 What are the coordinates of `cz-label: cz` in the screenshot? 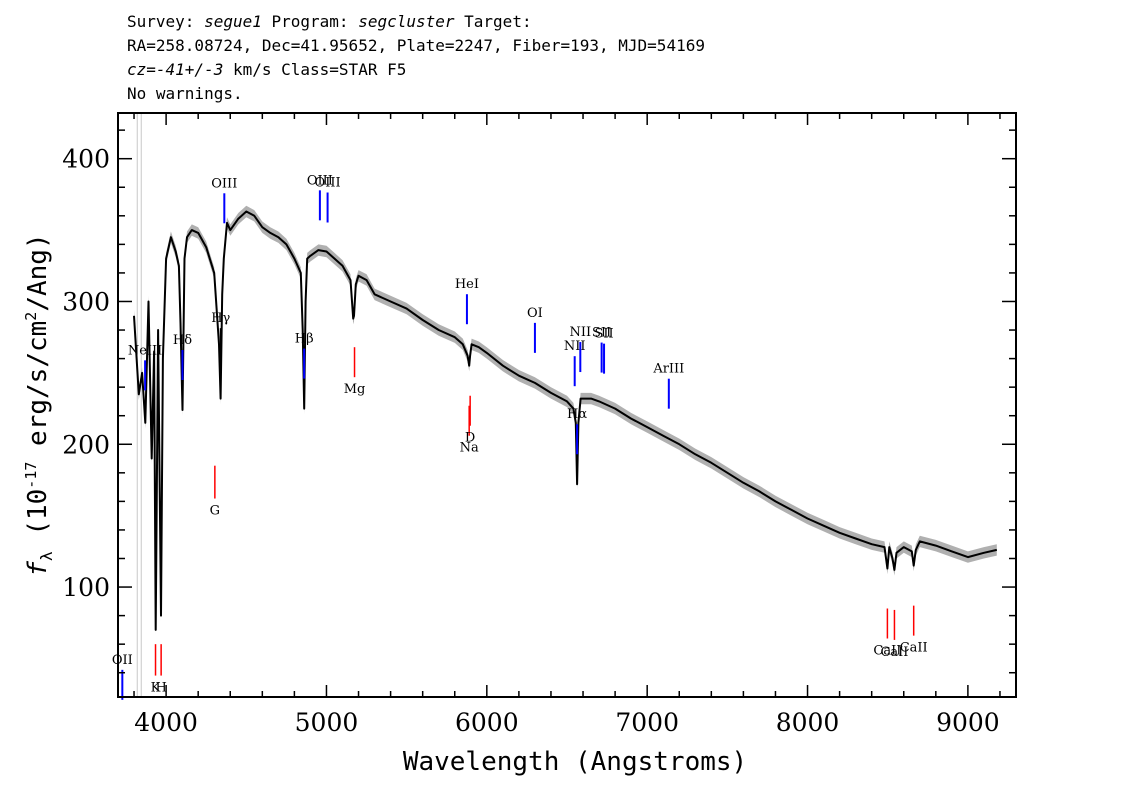 It's located at (137, 69).